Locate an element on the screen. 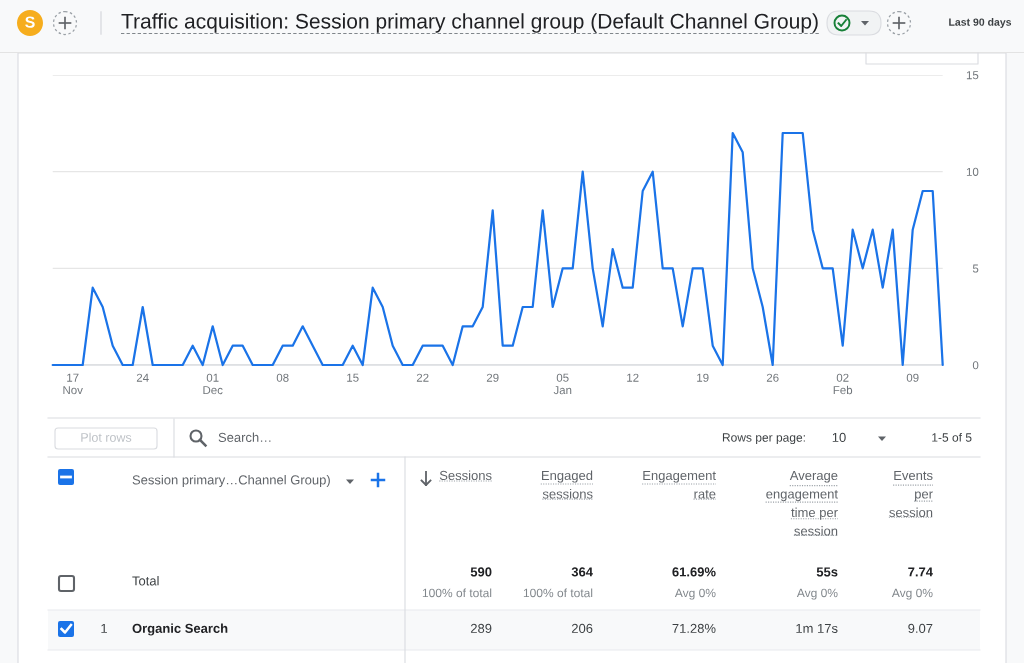  x-tick-label: 05 Jan is located at coordinates (562, 384).